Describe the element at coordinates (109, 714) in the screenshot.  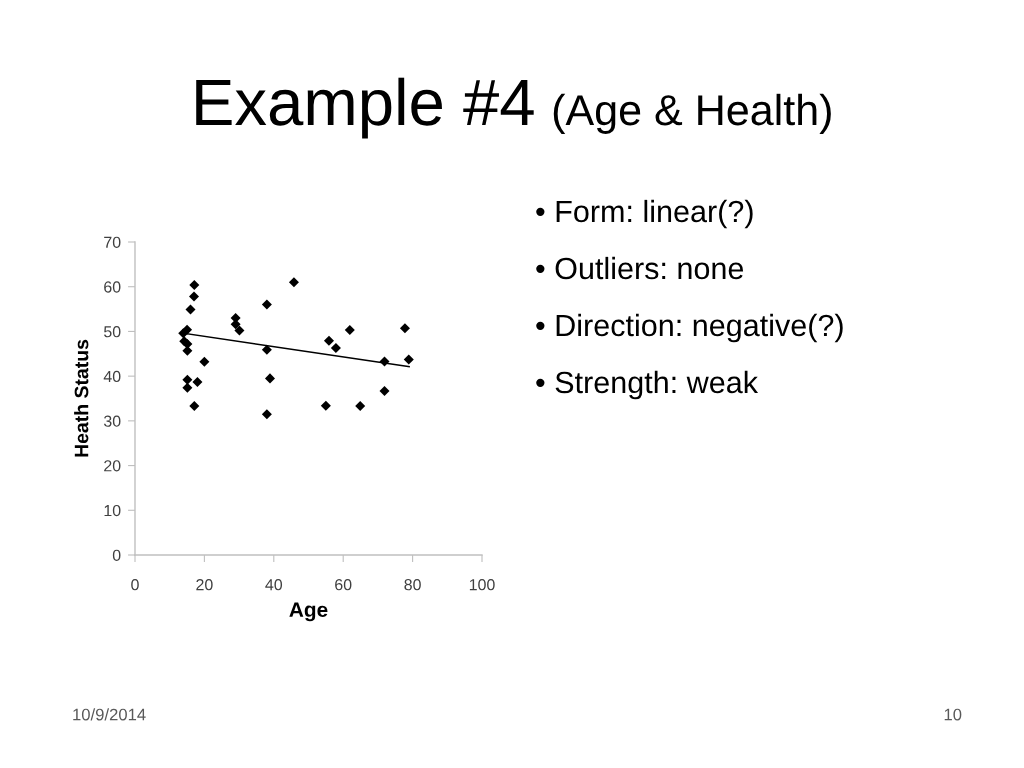
I see `text: 10/9/2014` at that location.